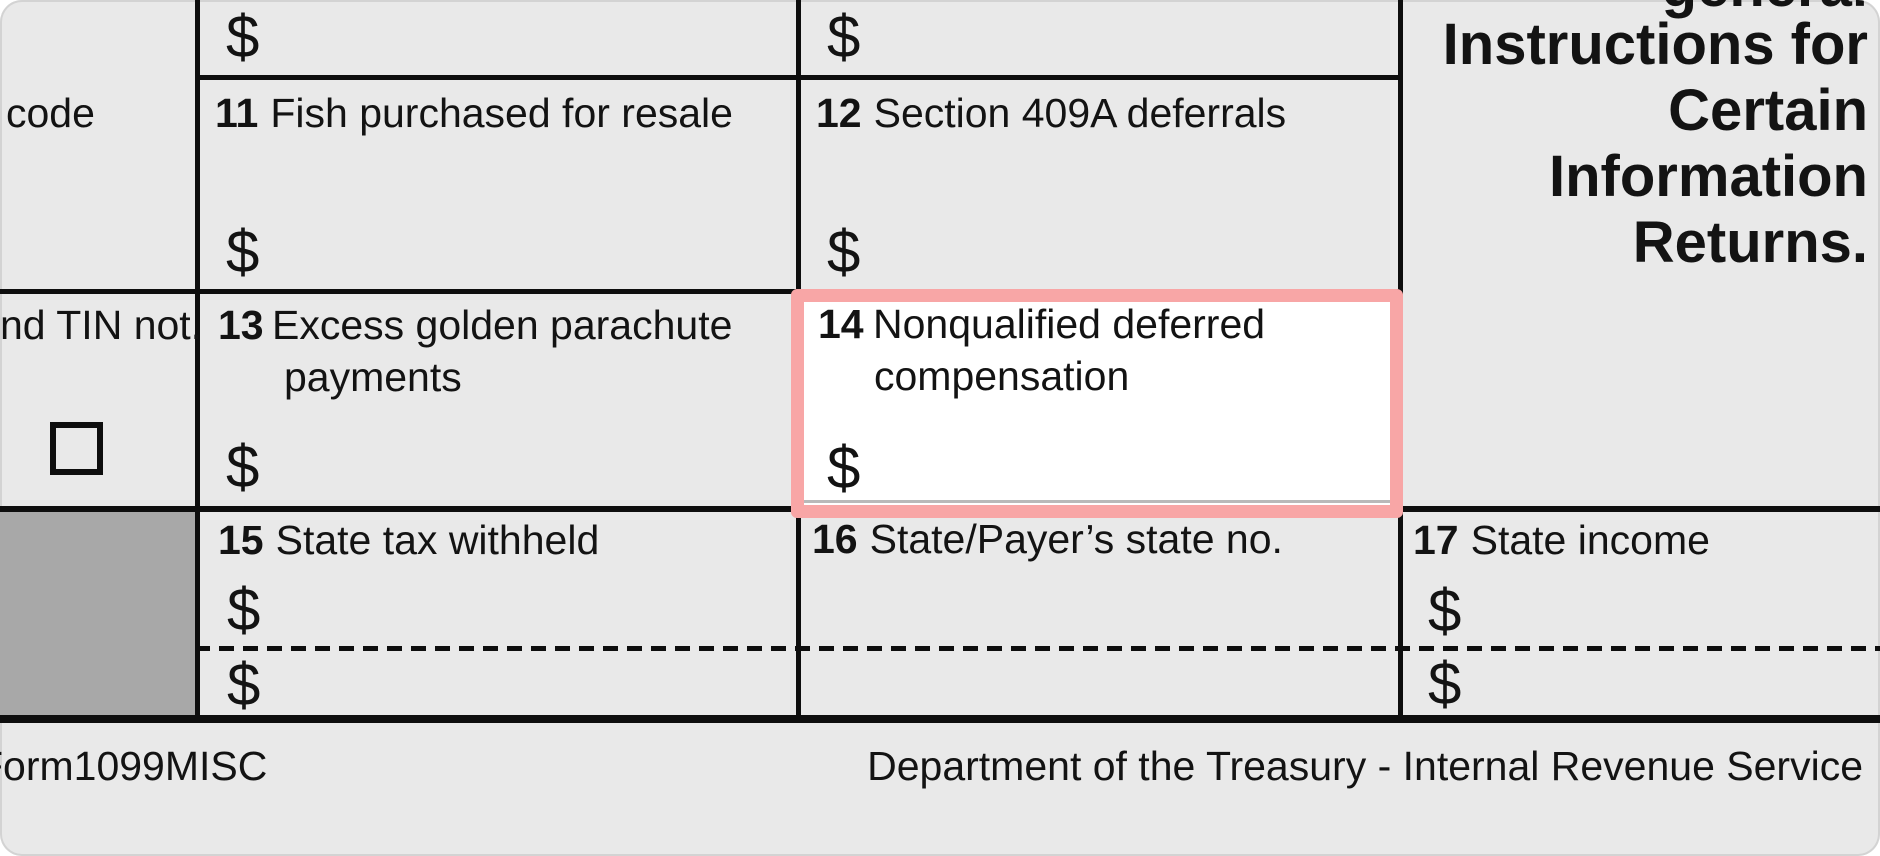 The image size is (1880, 856). What do you see at coordinates (1080, 113) in the screenshot?
I see `box12-label-text: Section 409A deferrals` at bounding box center [1080, 113].